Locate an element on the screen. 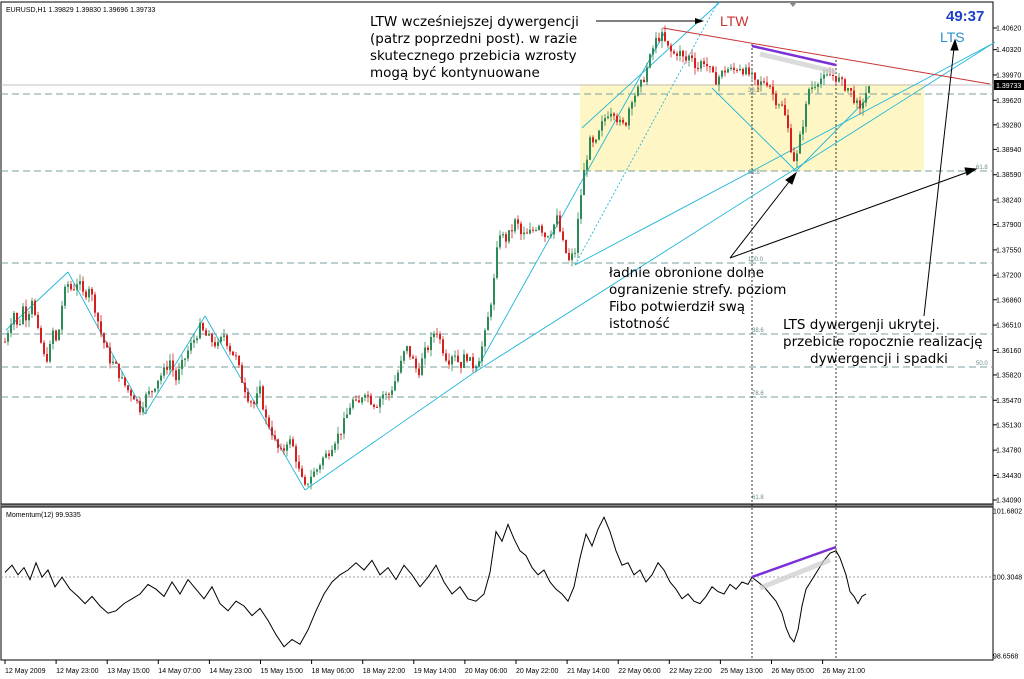 The image size is (1024, 679). annotation-arrows is located at coordinates (853, 177).